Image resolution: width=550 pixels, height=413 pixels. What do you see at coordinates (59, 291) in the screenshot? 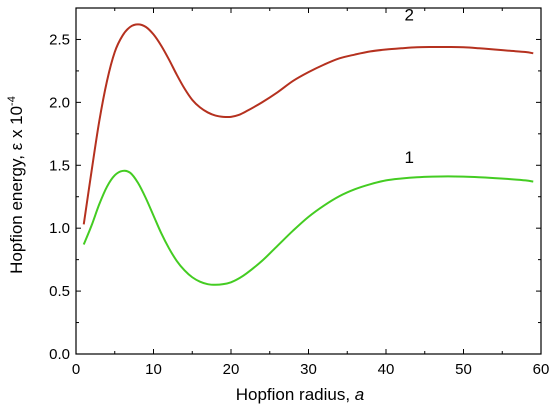
I see `y-tick-label: 0.5` at bounding box center [59, 291].